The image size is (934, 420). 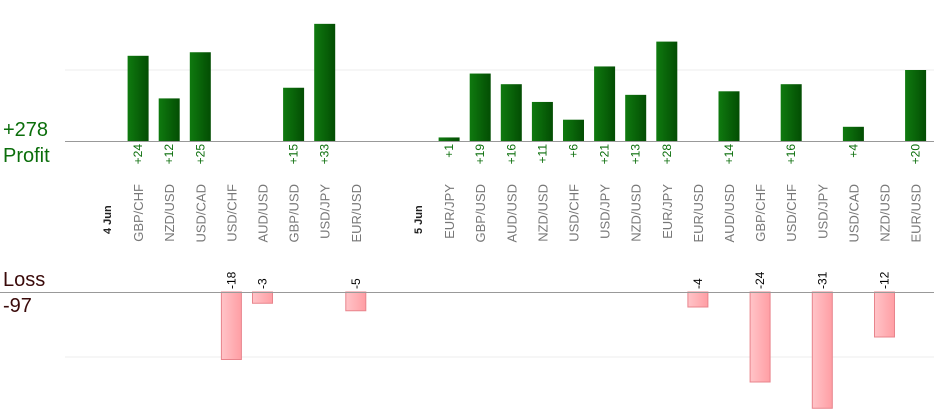 I want to click on value-label: -3, so click(x=263, y=283).